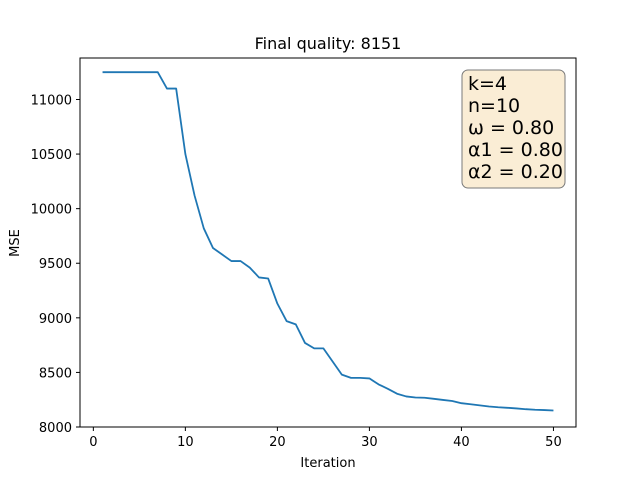  Describe the element at coordinates (277, 442) in the screenshot. I see `x-tick-label: 20` at that location.